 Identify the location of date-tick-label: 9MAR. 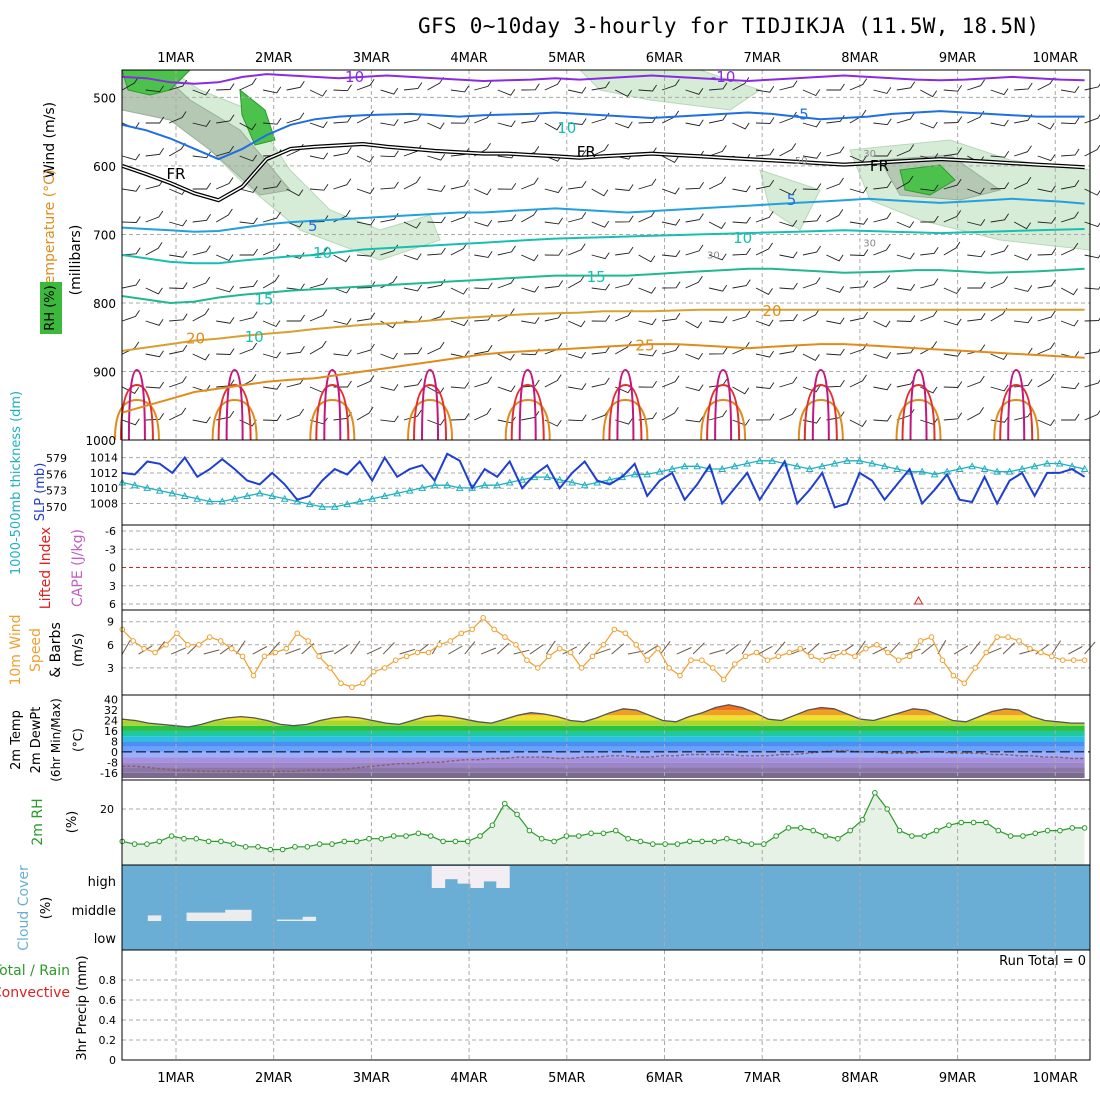
(957, 1078).